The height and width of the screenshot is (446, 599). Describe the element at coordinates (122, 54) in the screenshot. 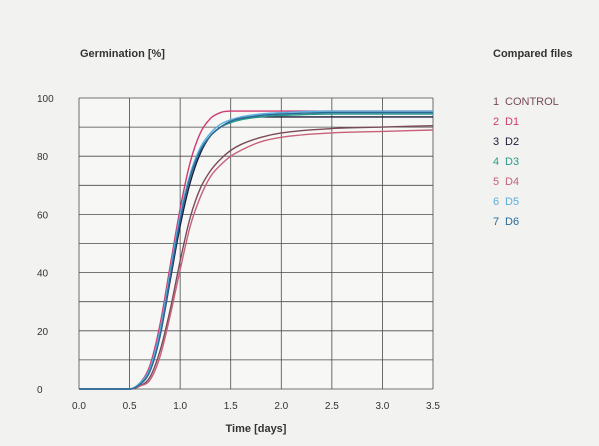

I see `chart-title: Germination [%]` at that location.